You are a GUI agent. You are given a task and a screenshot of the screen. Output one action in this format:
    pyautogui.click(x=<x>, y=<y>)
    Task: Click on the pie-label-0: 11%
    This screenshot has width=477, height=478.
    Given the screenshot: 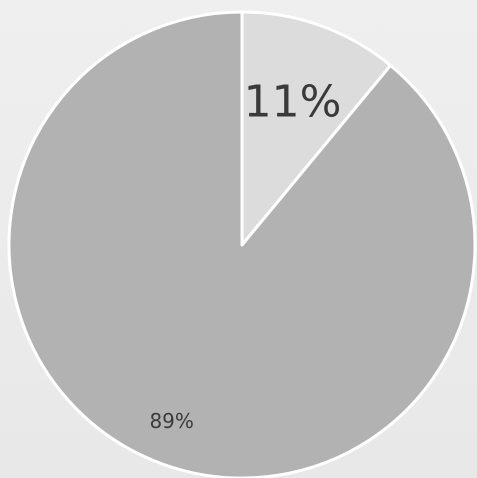 What is the action you would take?
    pyautogui.click(x=293, y=102)
    